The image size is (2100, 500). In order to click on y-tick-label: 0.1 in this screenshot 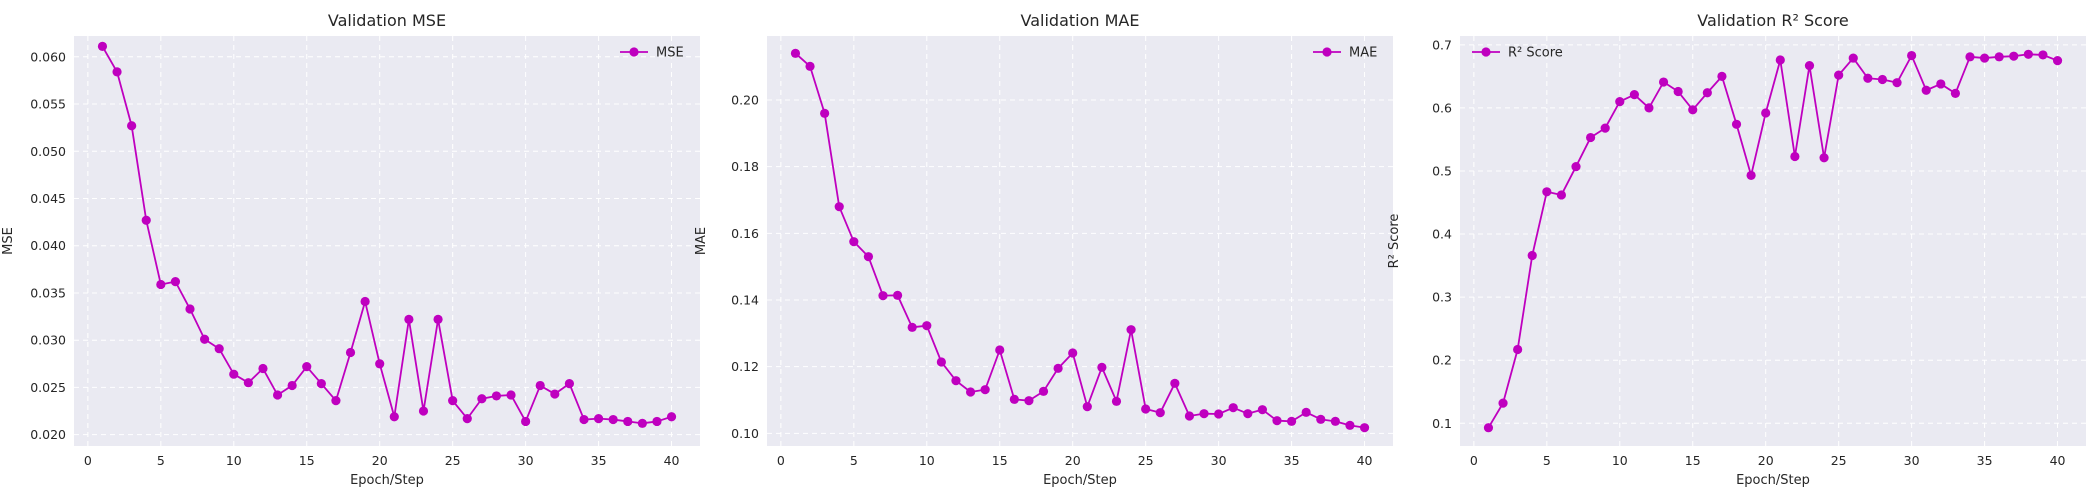, I will do `click(1442, 423)`.